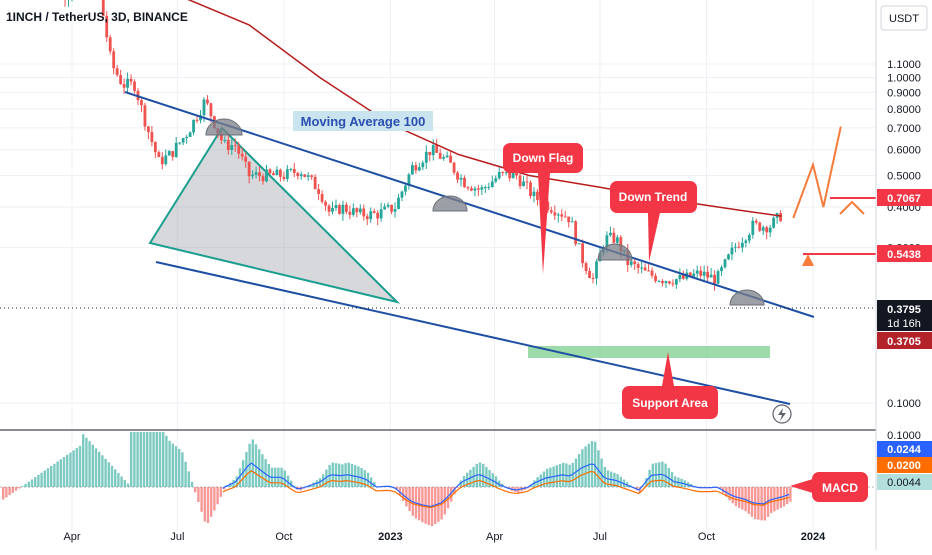  I want to click on chart-title: 1INCH / TetherUS, 3D, BINANCE, so click(97, 17).